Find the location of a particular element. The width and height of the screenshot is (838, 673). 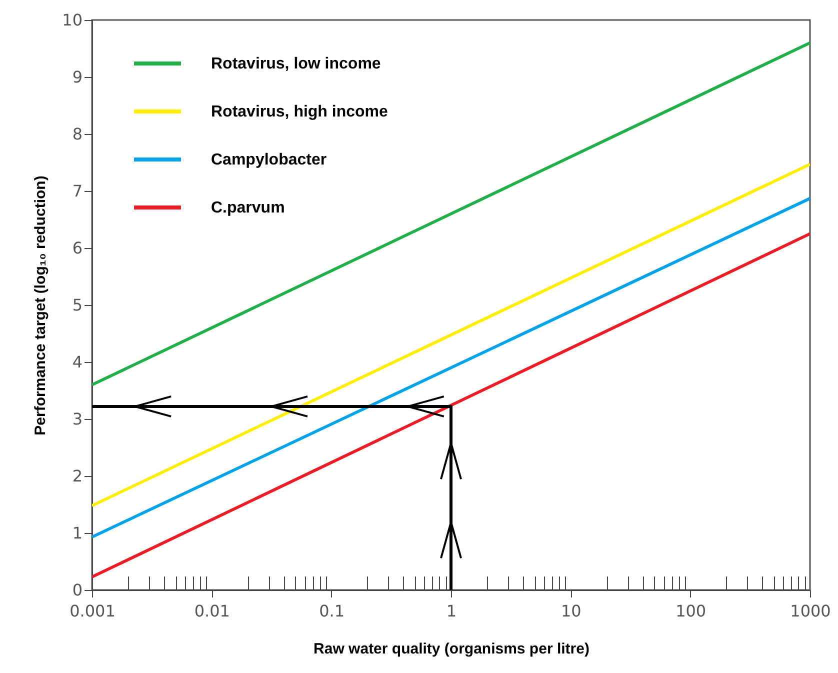

x-tick-label: 1000 is located at coordinates (810, 611).